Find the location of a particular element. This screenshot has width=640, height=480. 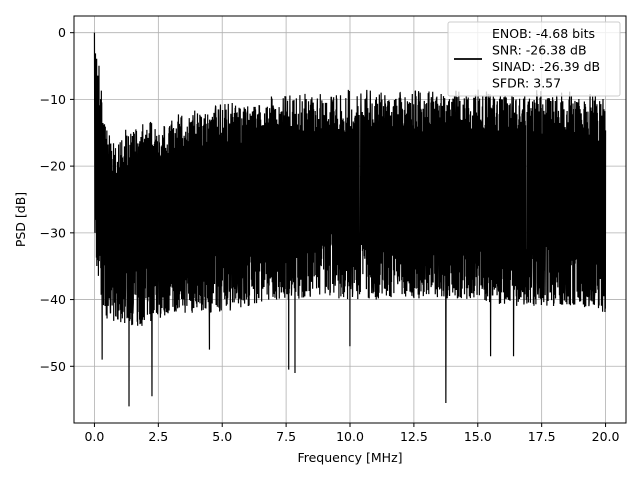

legend-entry-enob: ENOB: -4.68 bits is located at coordinates (543, 33).